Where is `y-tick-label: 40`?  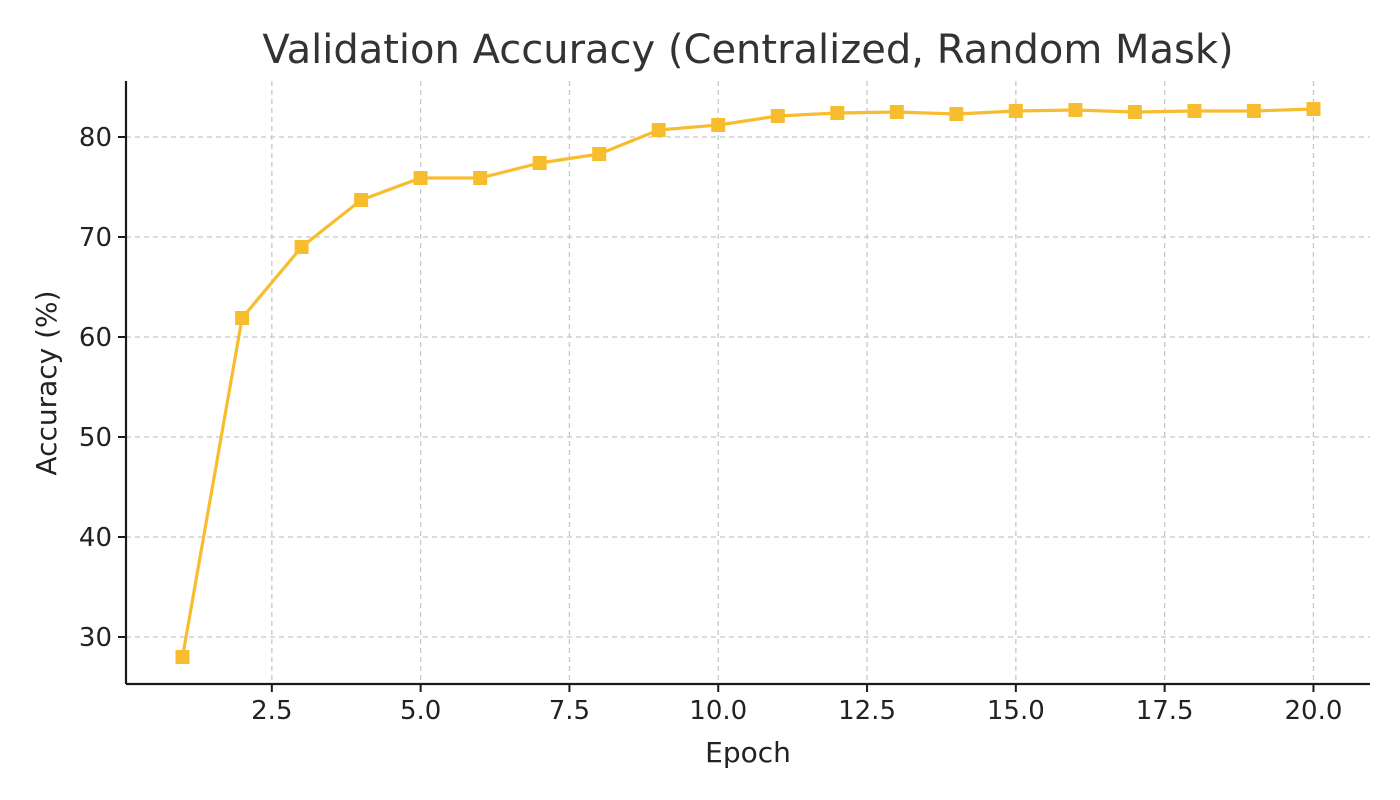
y-tick-label: 40 is located at coordinates (95, 538).